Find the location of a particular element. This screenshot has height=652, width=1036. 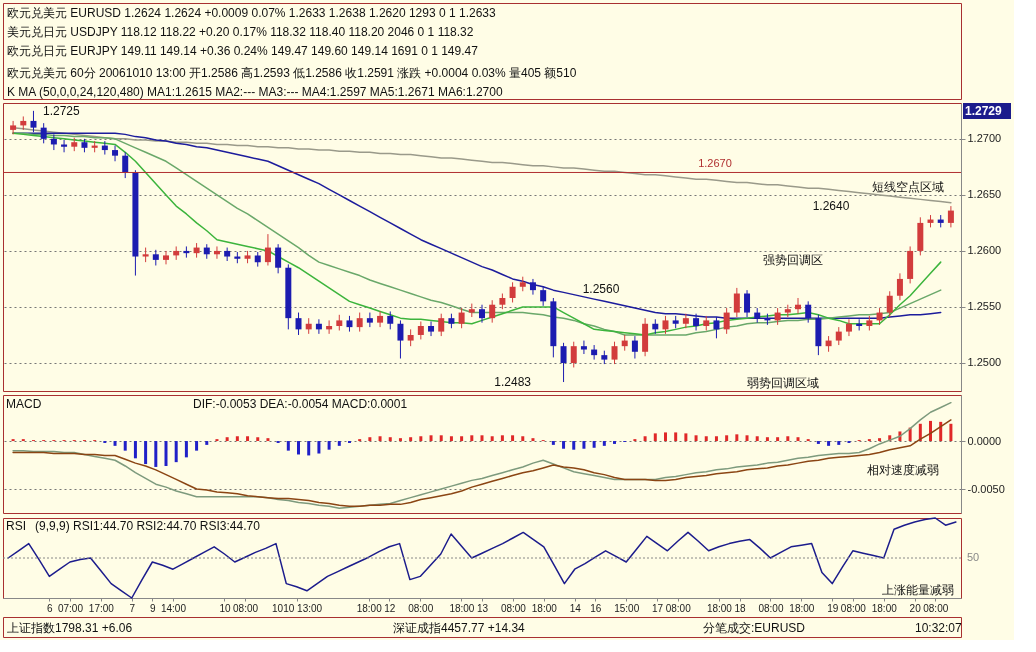

x-tick-label: 17 is located at coordinates (658, 608).